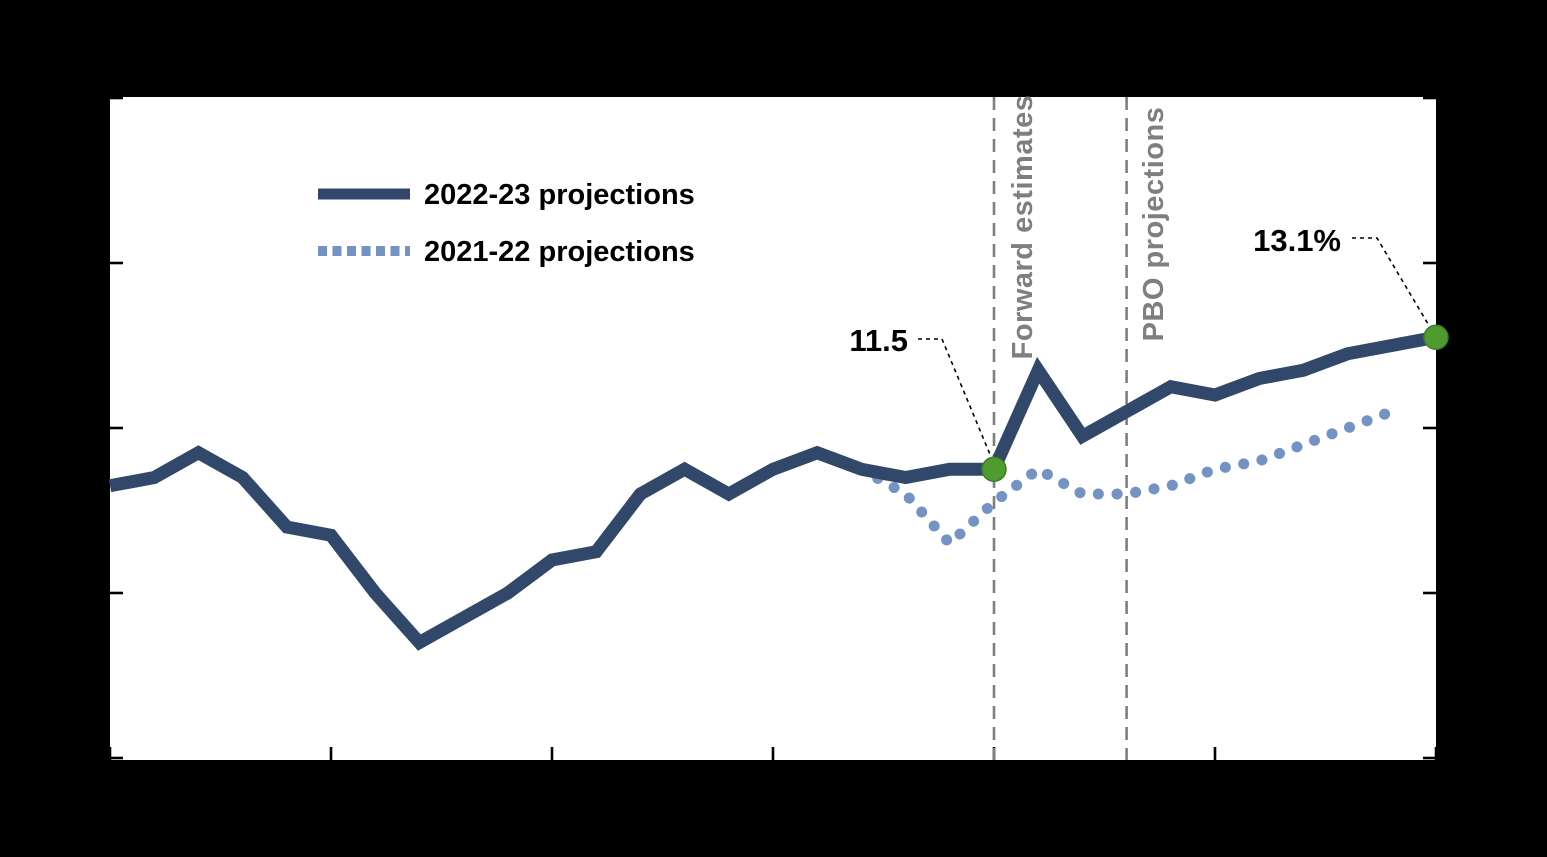  What do you see at coordinates (559, 195) in the screenshot?
I see `legend-label-2022-23: 2022-23 projections` at bounding box center [559, 195].